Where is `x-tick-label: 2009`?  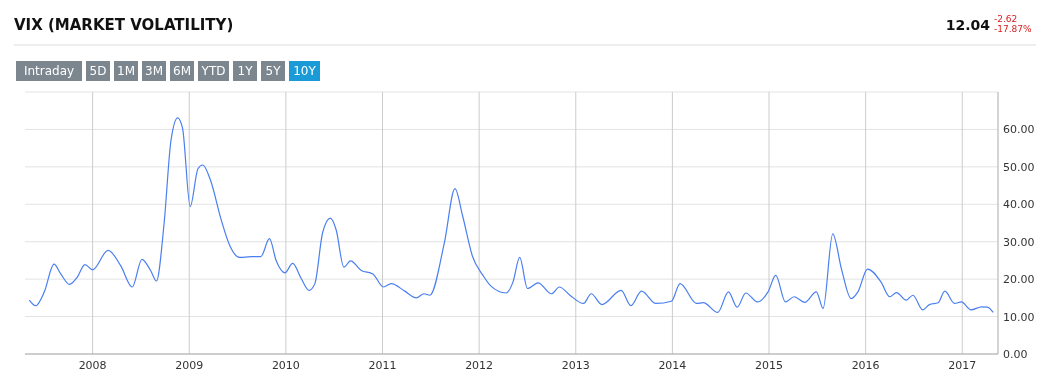
x-tick-label: 2009 is located at coordinates (189, 365).